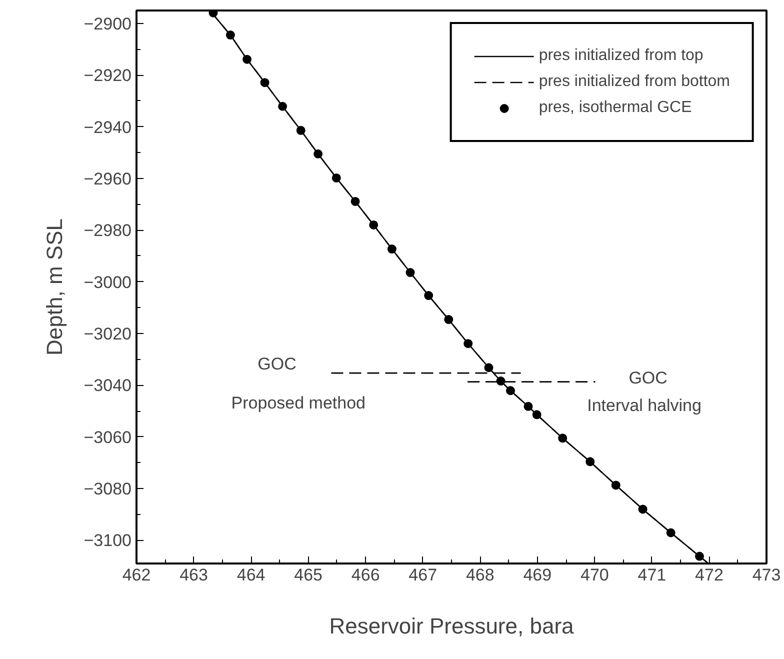 The image size is (784, 659). I want to click on y-tick-label: −3020, so click(108, 334).